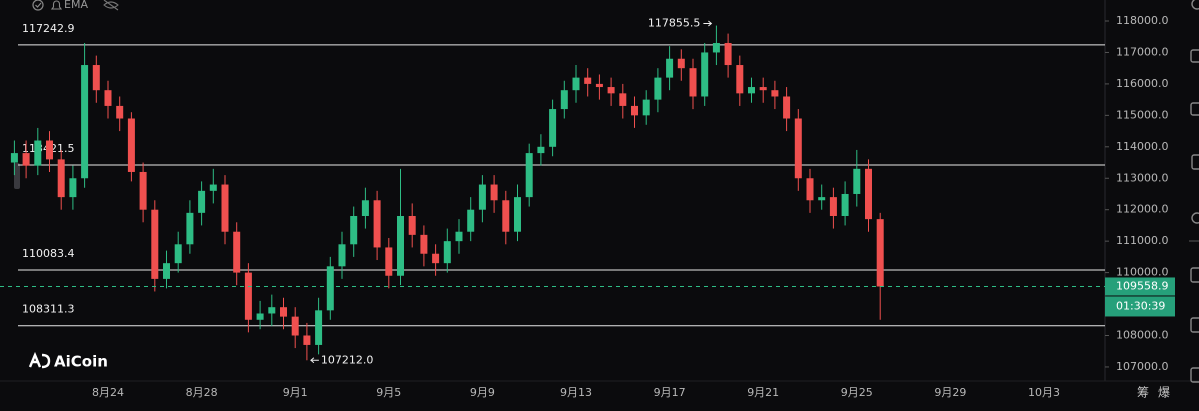 The image size is (1199, 411). I want to click on chip-button: 筹, so click(1143, 393).